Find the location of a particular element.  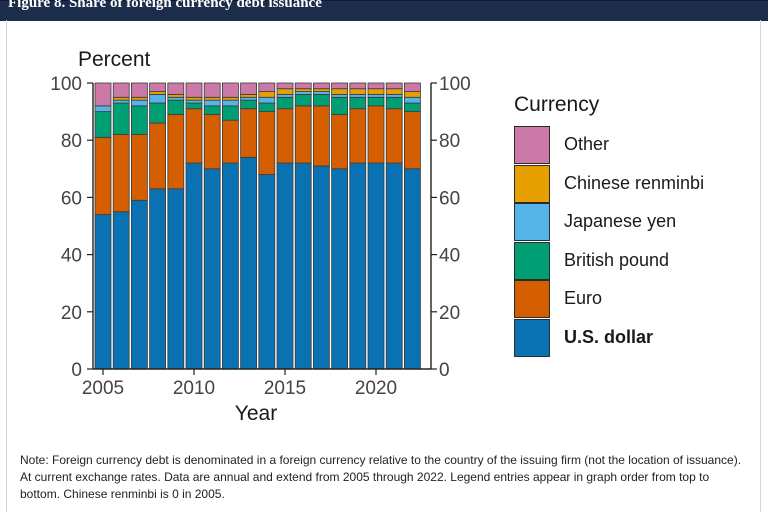

legend-swatch-chinese-renminbi is located at coordinates (532, 183).